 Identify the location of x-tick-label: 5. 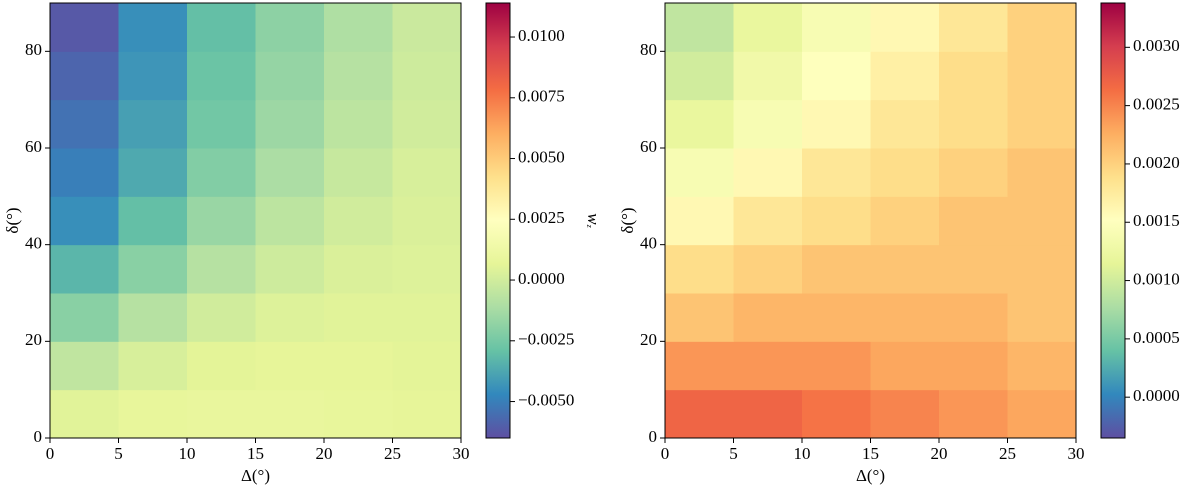
(118, 453).